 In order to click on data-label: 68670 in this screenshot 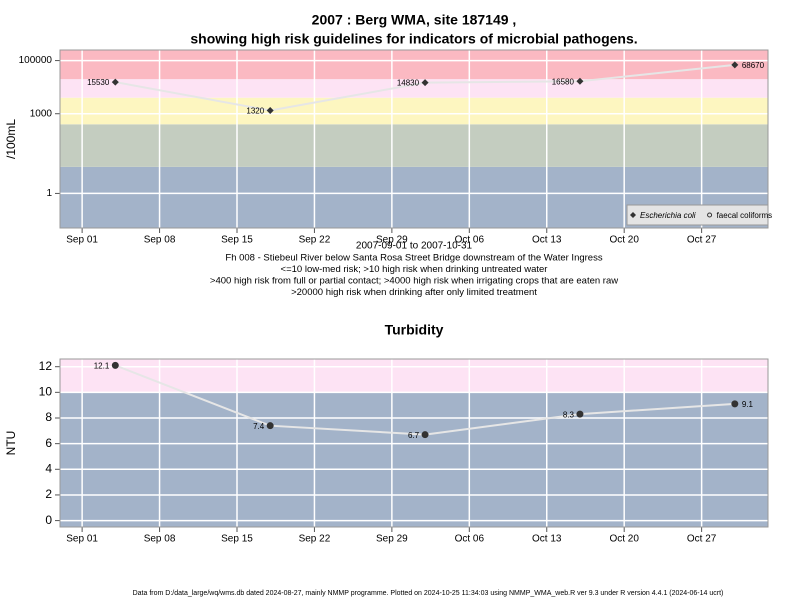, I will do `click(753, 65)`.